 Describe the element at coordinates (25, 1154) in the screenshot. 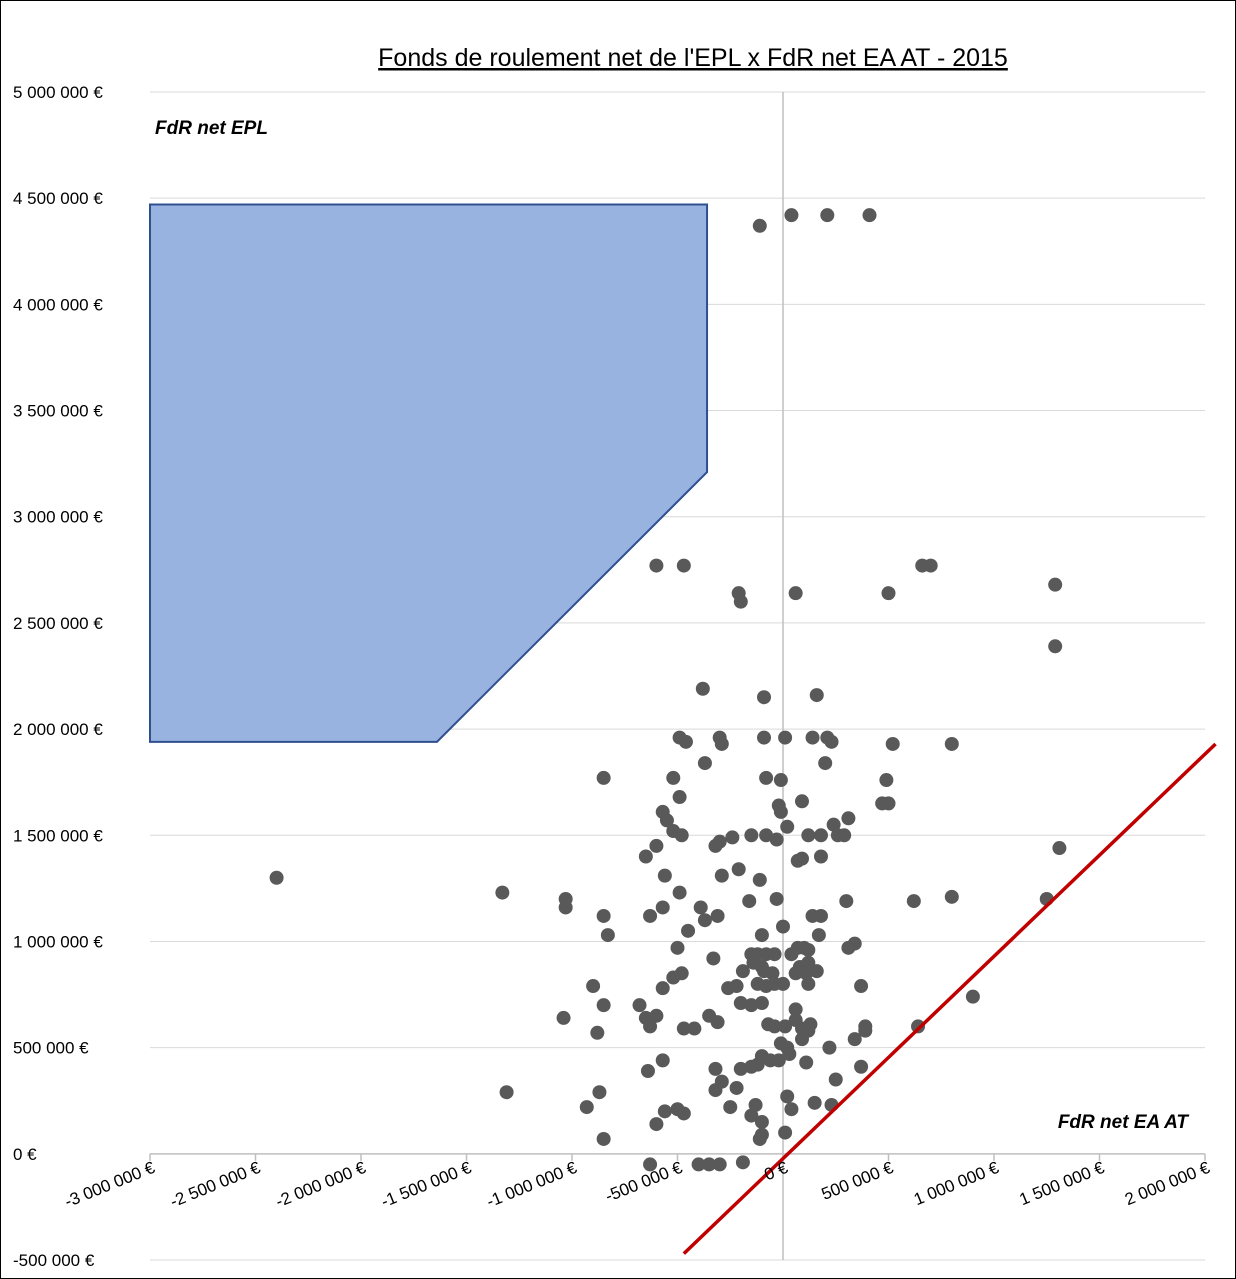

I see `y-tick-label: 0 €` at that location.